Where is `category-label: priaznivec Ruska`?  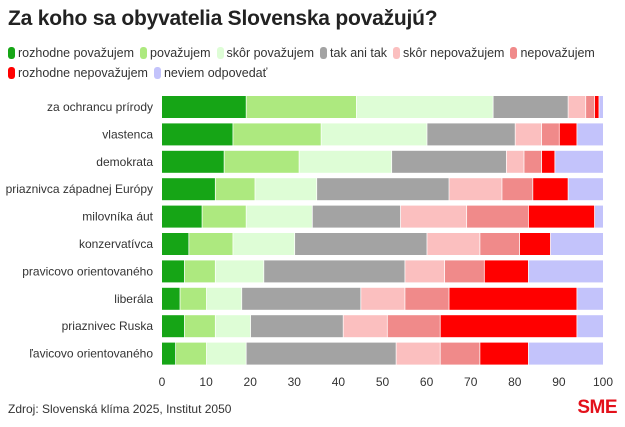
category-label: priaznivec Ruska is located at coordinates (108, 326).